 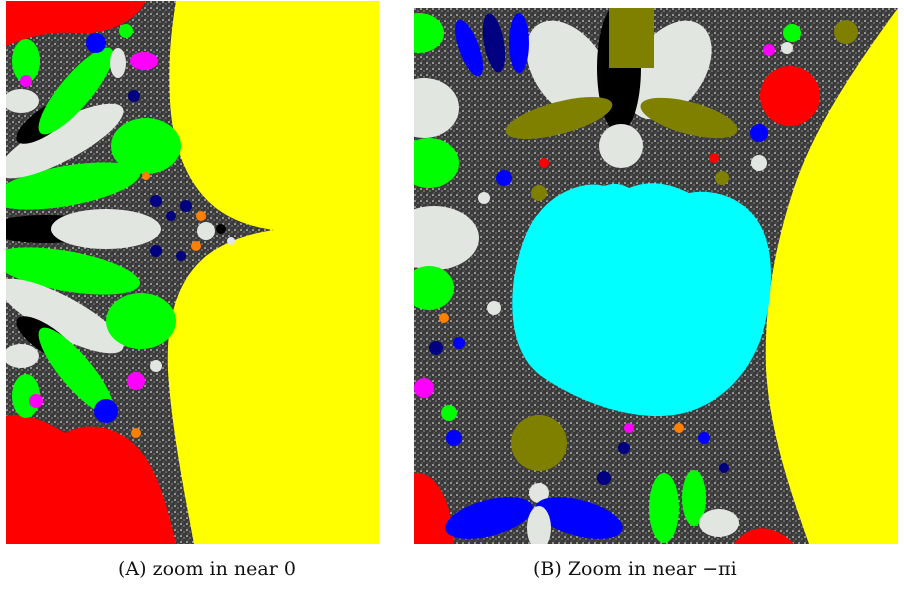 I want to click on petal-fan, so click(x=93, y=228).